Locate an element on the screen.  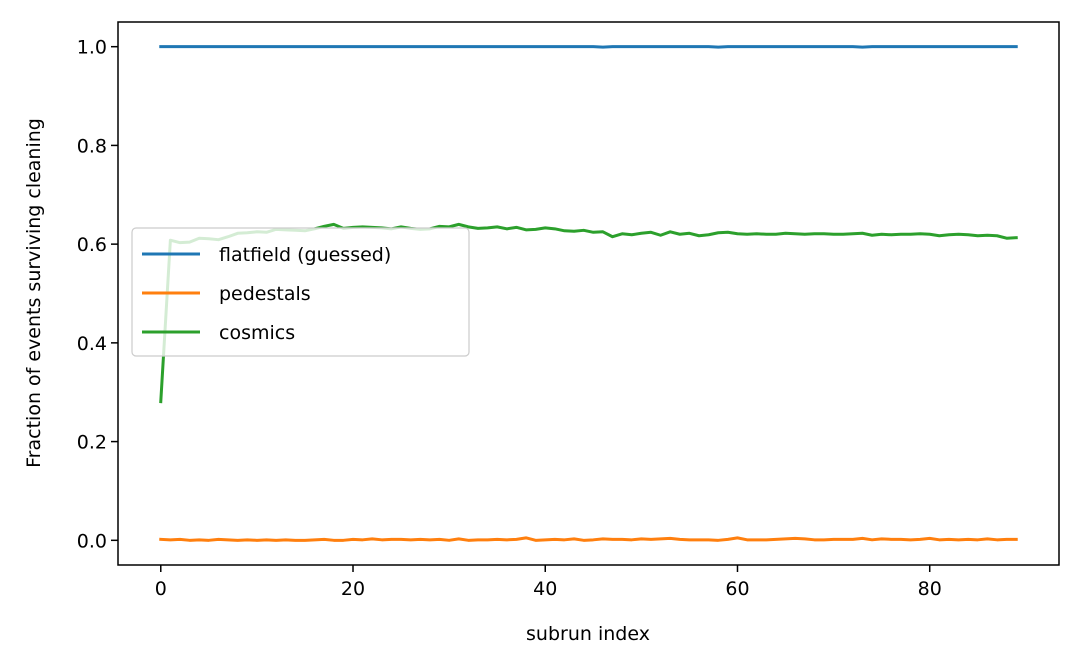
y-tick-label: 0.0 is located at coordinates (92, 541).